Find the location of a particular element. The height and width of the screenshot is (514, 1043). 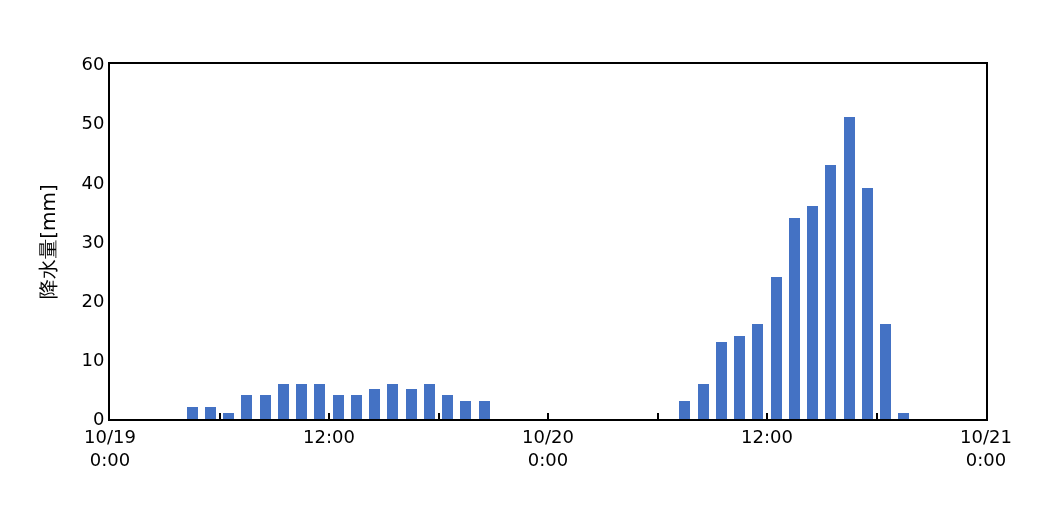

y-tick-label: 50 is located at coordinates (93, 123).